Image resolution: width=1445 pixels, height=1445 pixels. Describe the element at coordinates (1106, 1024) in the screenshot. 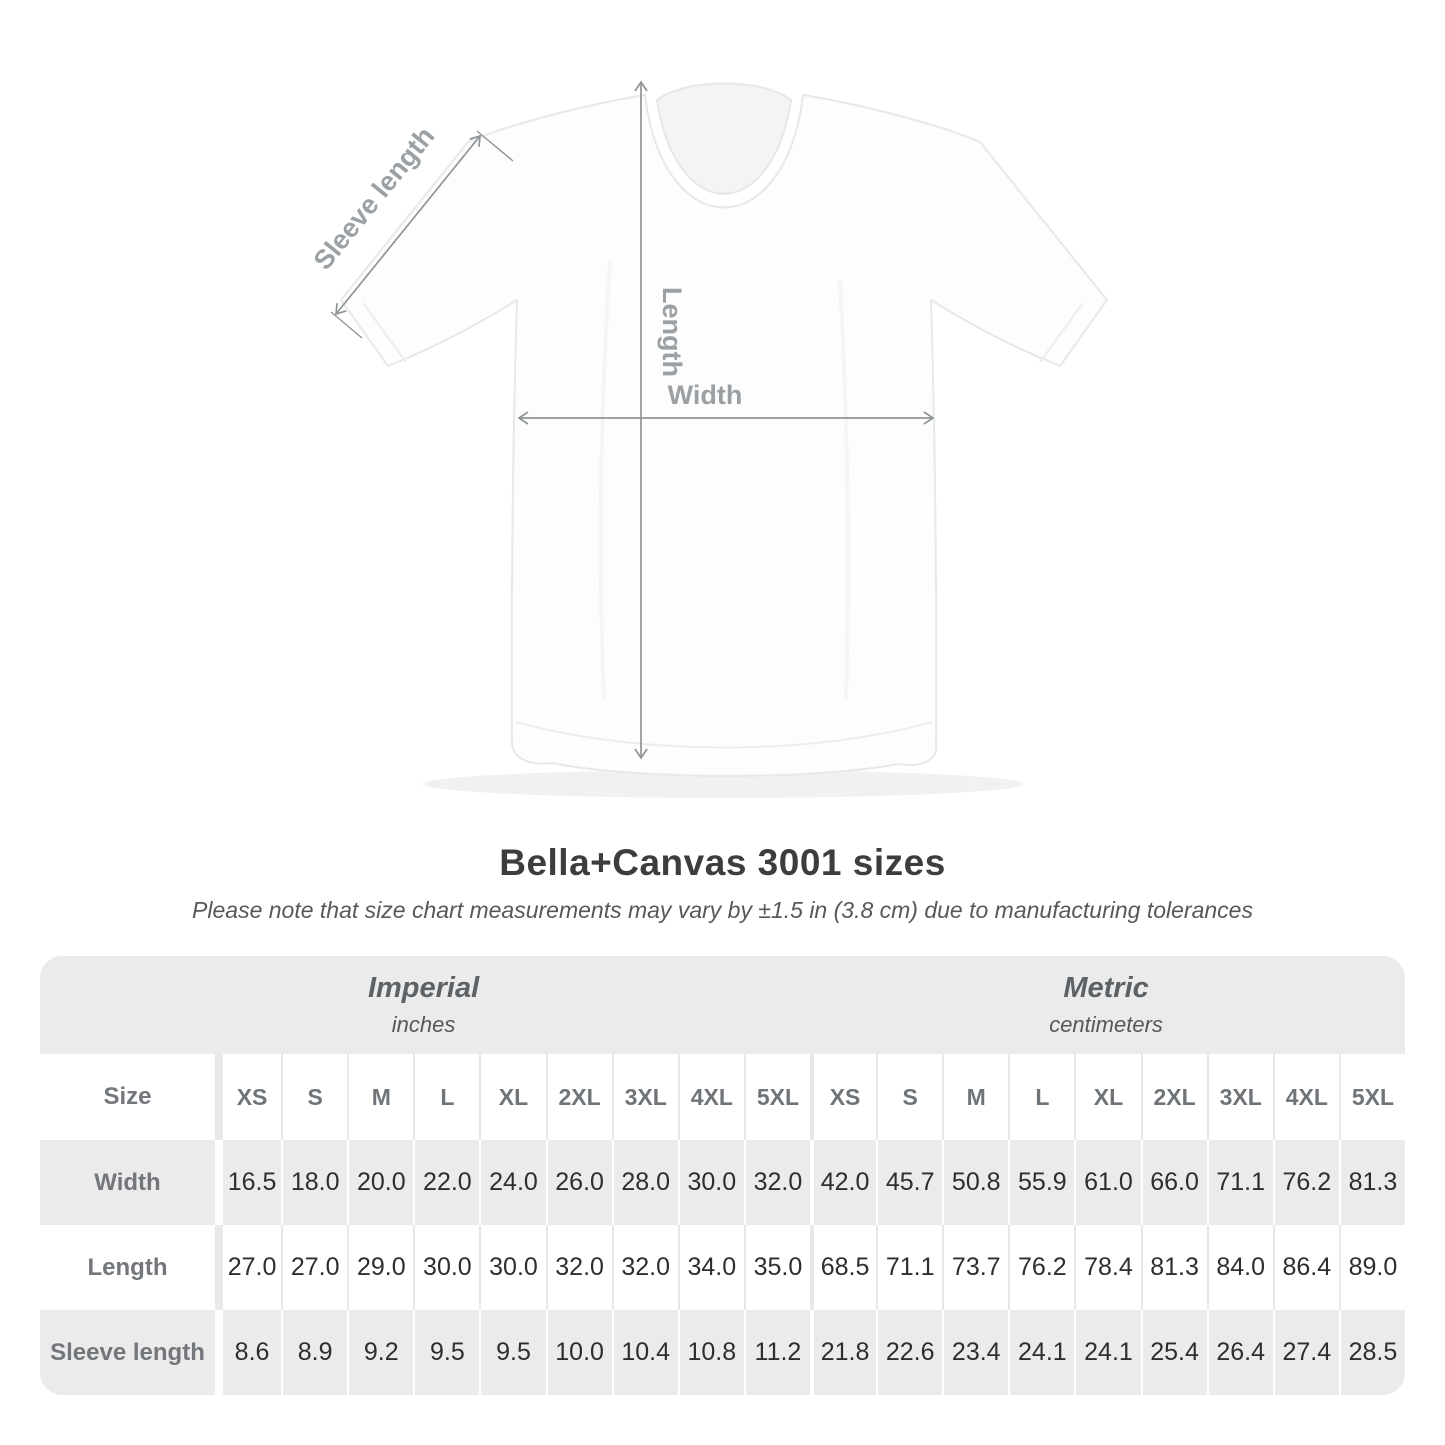

I see `metric-unit-label: centimeters` at that location.